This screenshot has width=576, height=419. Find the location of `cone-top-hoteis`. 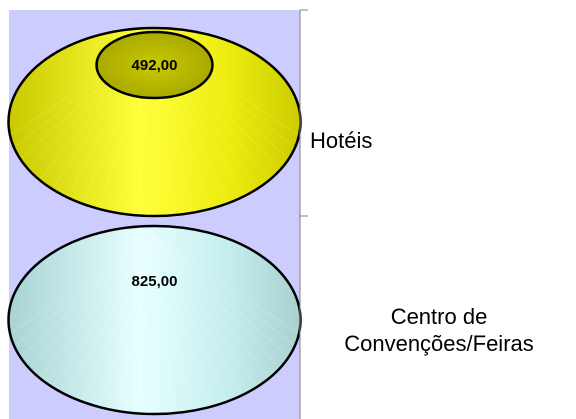

cone-top-hoteis is located at coordinates (154, 65).